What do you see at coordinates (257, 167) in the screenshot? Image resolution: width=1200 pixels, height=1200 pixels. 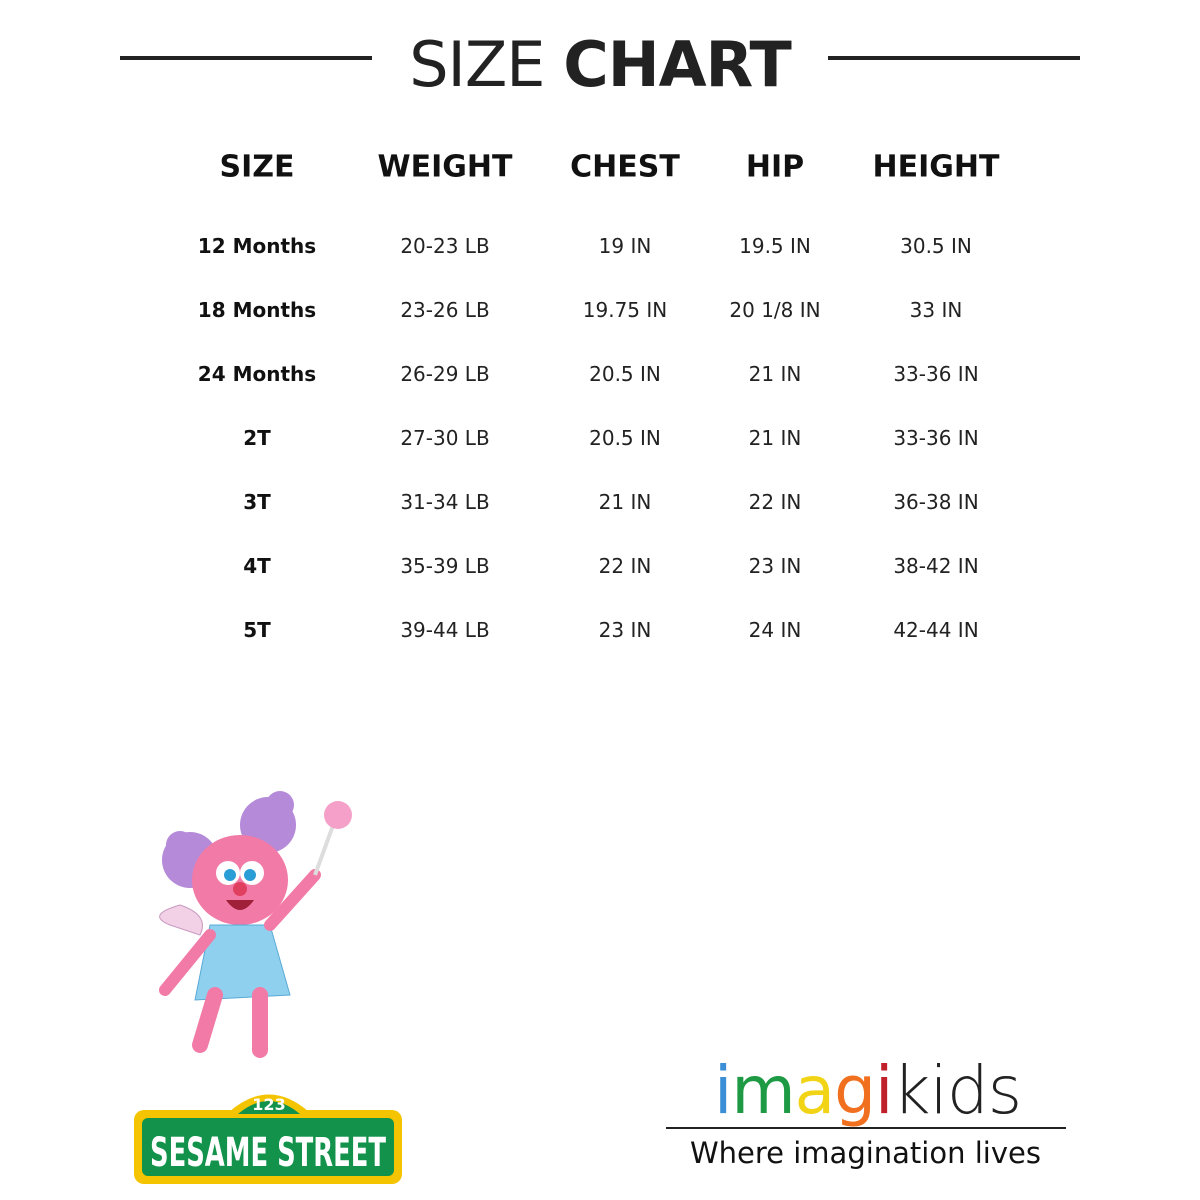 I see `column-header-size: SIZE` at bounding box center [257, 167].